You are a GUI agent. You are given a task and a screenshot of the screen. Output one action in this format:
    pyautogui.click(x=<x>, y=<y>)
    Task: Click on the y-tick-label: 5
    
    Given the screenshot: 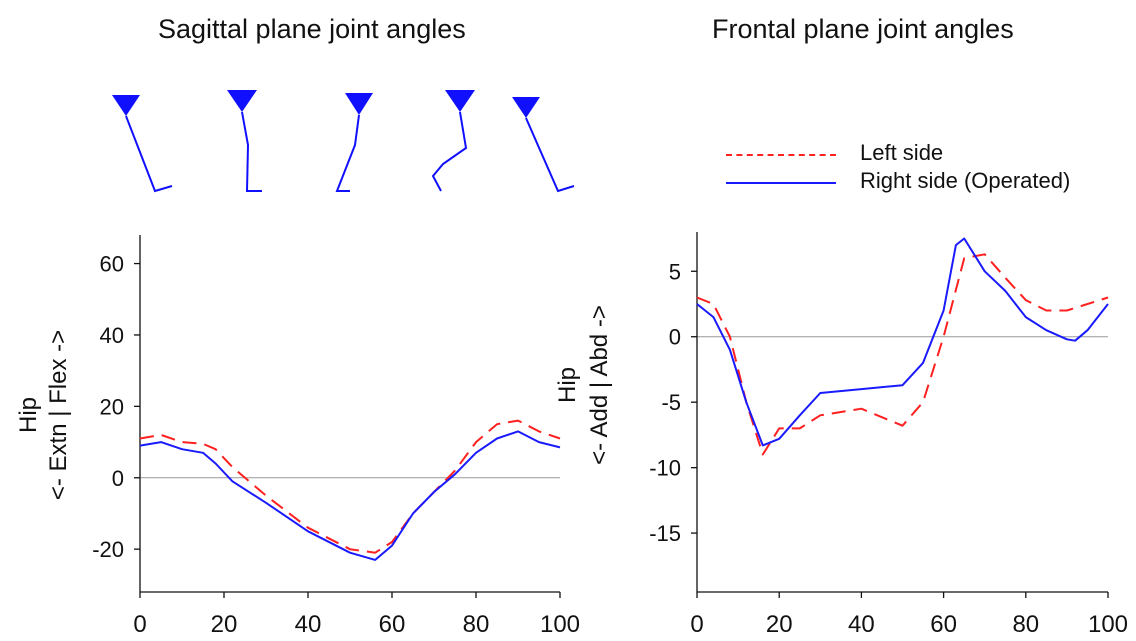 What is the action you would take?
    pyautogui.click(x=675, y=271)
    